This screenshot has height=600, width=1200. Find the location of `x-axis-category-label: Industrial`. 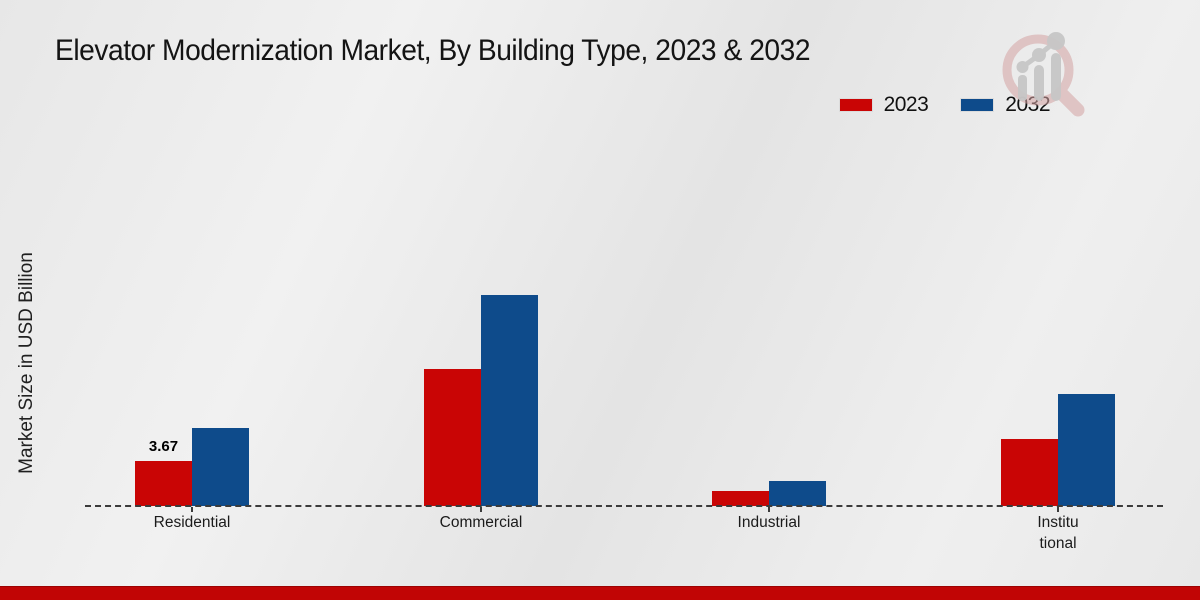

x-axis-category-label: Industrial is located at coordinates (769, 522).